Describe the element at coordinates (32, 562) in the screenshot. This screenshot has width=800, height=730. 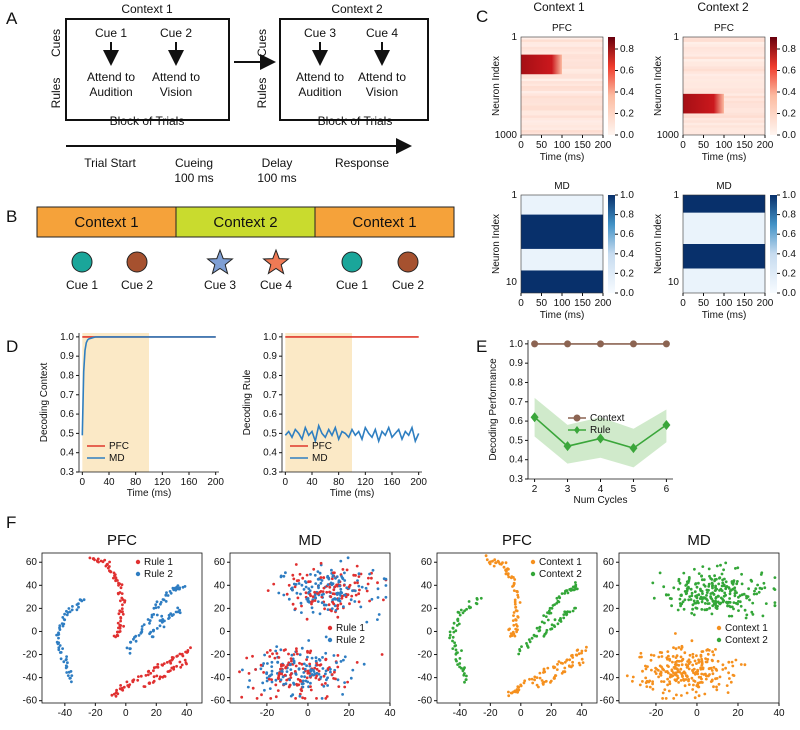
I see `y-tick-label: 60` at that location.